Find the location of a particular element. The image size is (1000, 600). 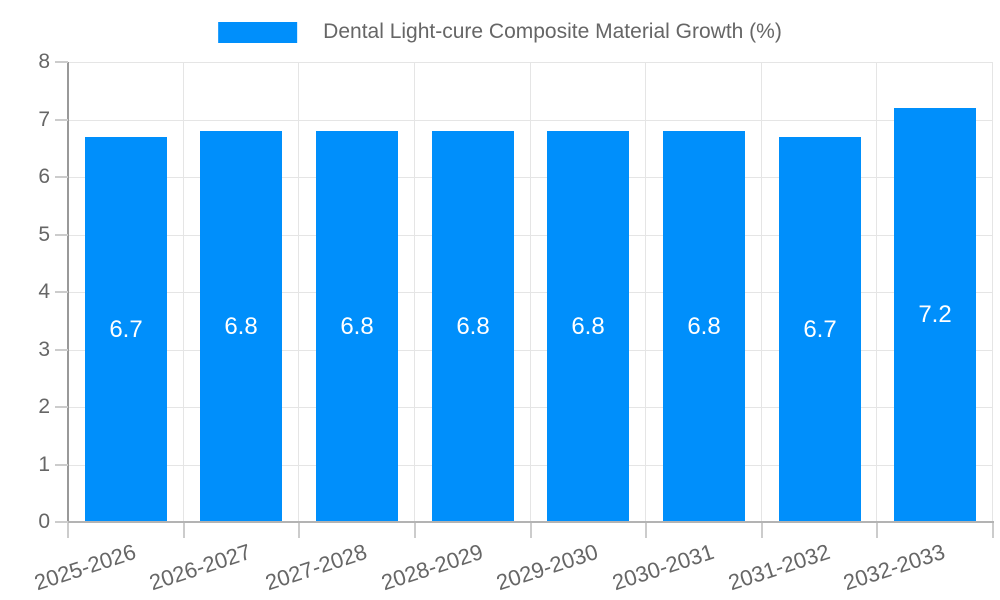

x-axis-label: 2029-2030 is located at coordinates (546, 567).